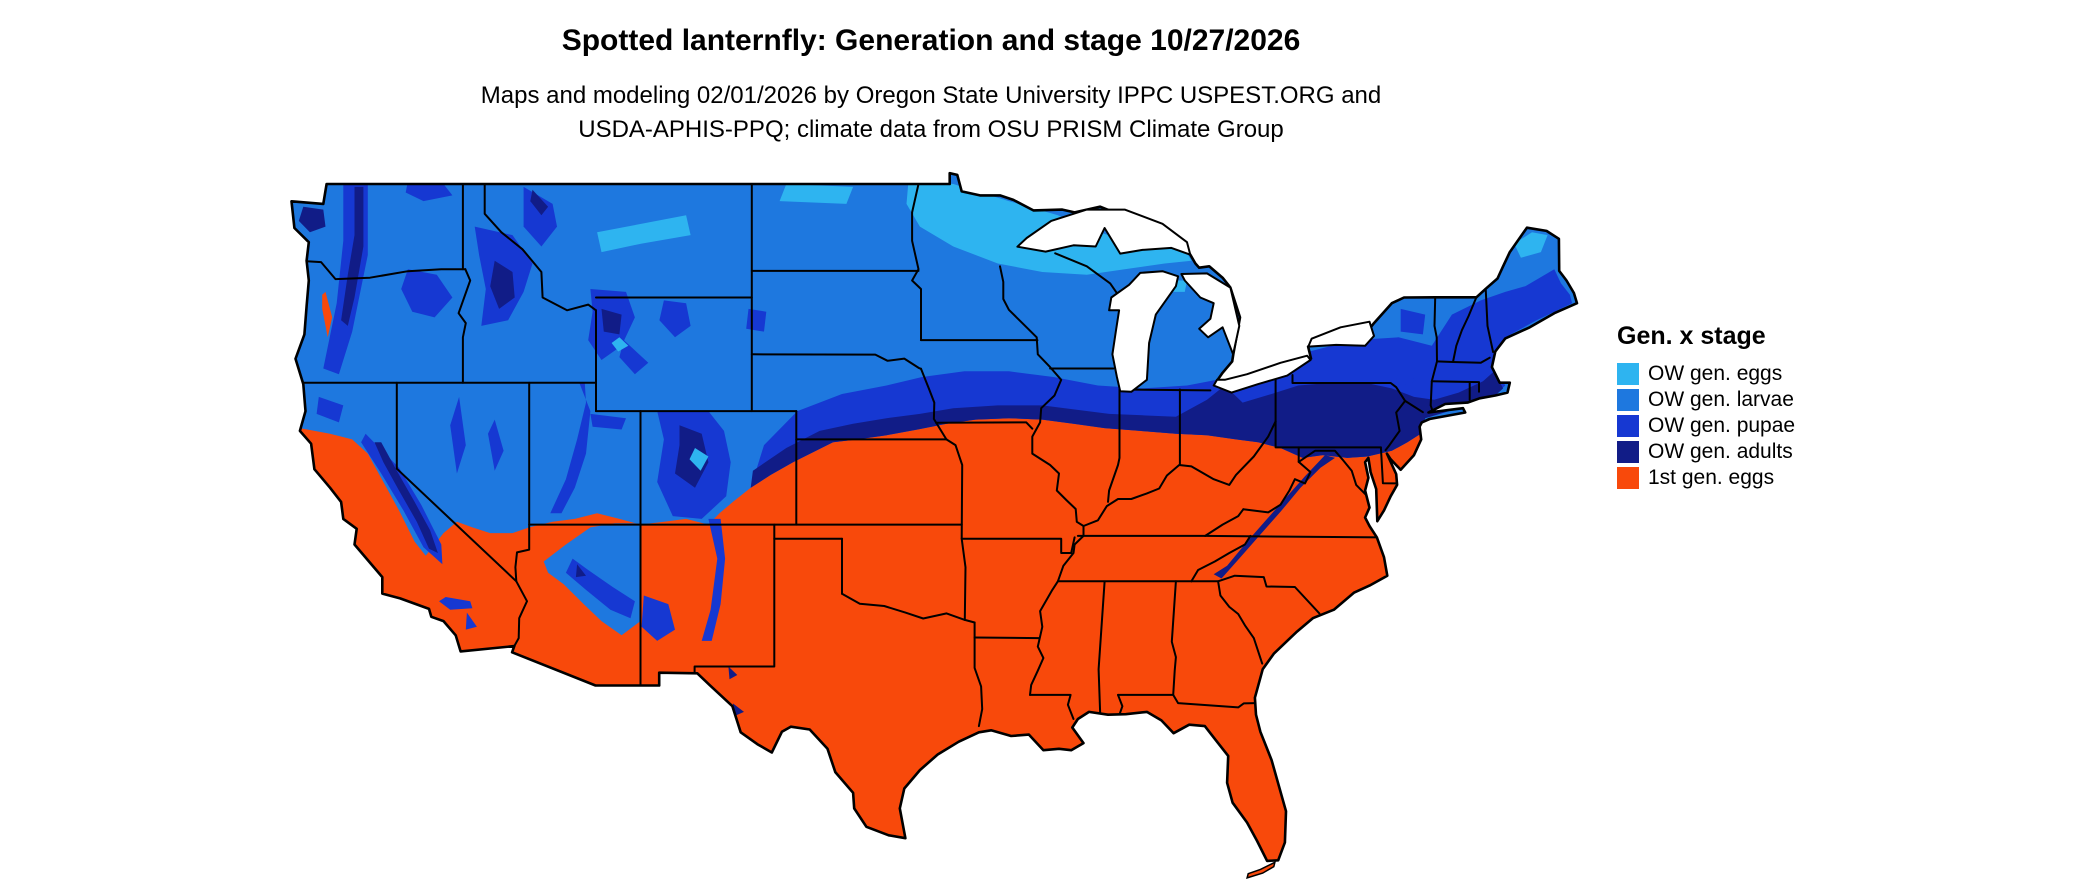  Describe the element at coordinates (1721, 399) in the screenshot. I see `legend-label: OW gen. larvae` at that location.